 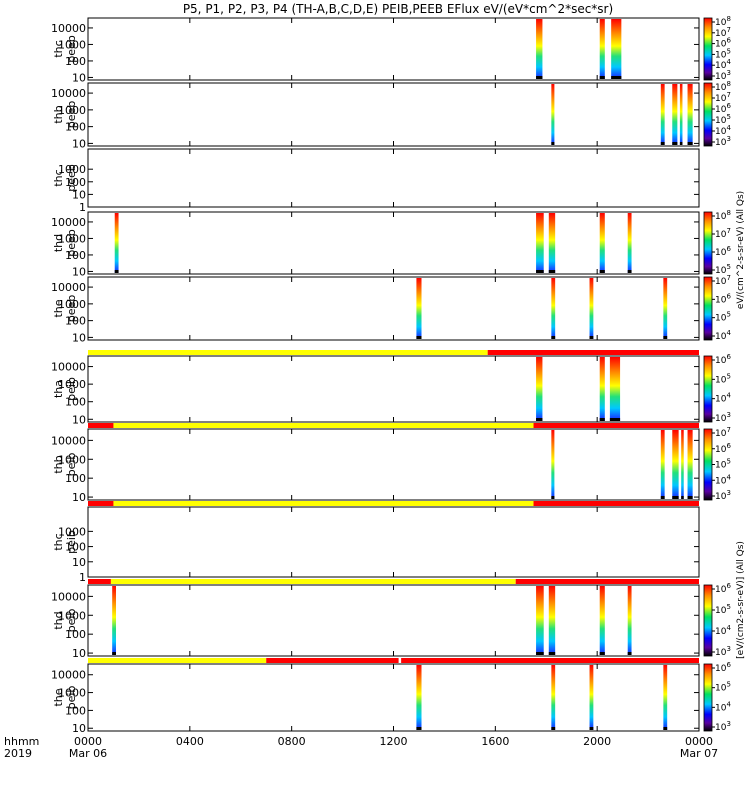 What do you see at coordinates (58, 243) in the screenshot?
I see `panel-probe-label: thd` at bounding box center [58, 243].